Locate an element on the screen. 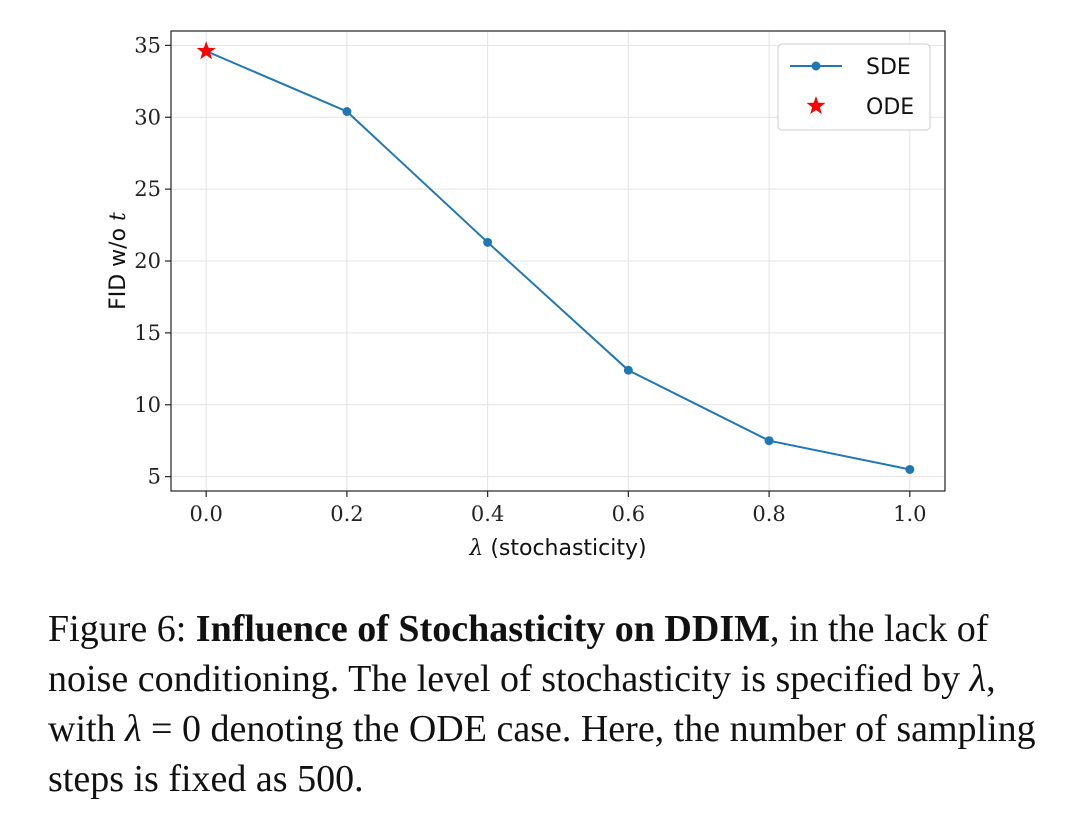 The width and height of the screenshot is (1080, 831). x-tick-label: 0.2 is located at coordinates (346, 514).